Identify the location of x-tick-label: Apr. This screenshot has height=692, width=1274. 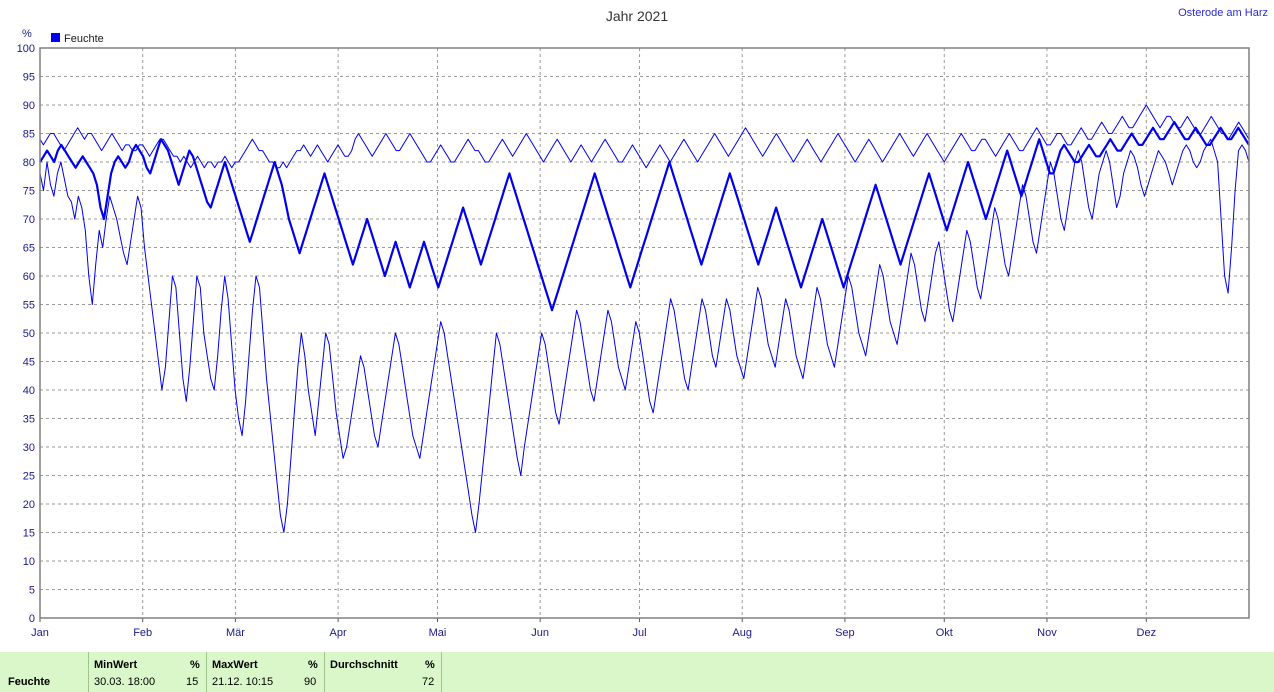
(338, 633).